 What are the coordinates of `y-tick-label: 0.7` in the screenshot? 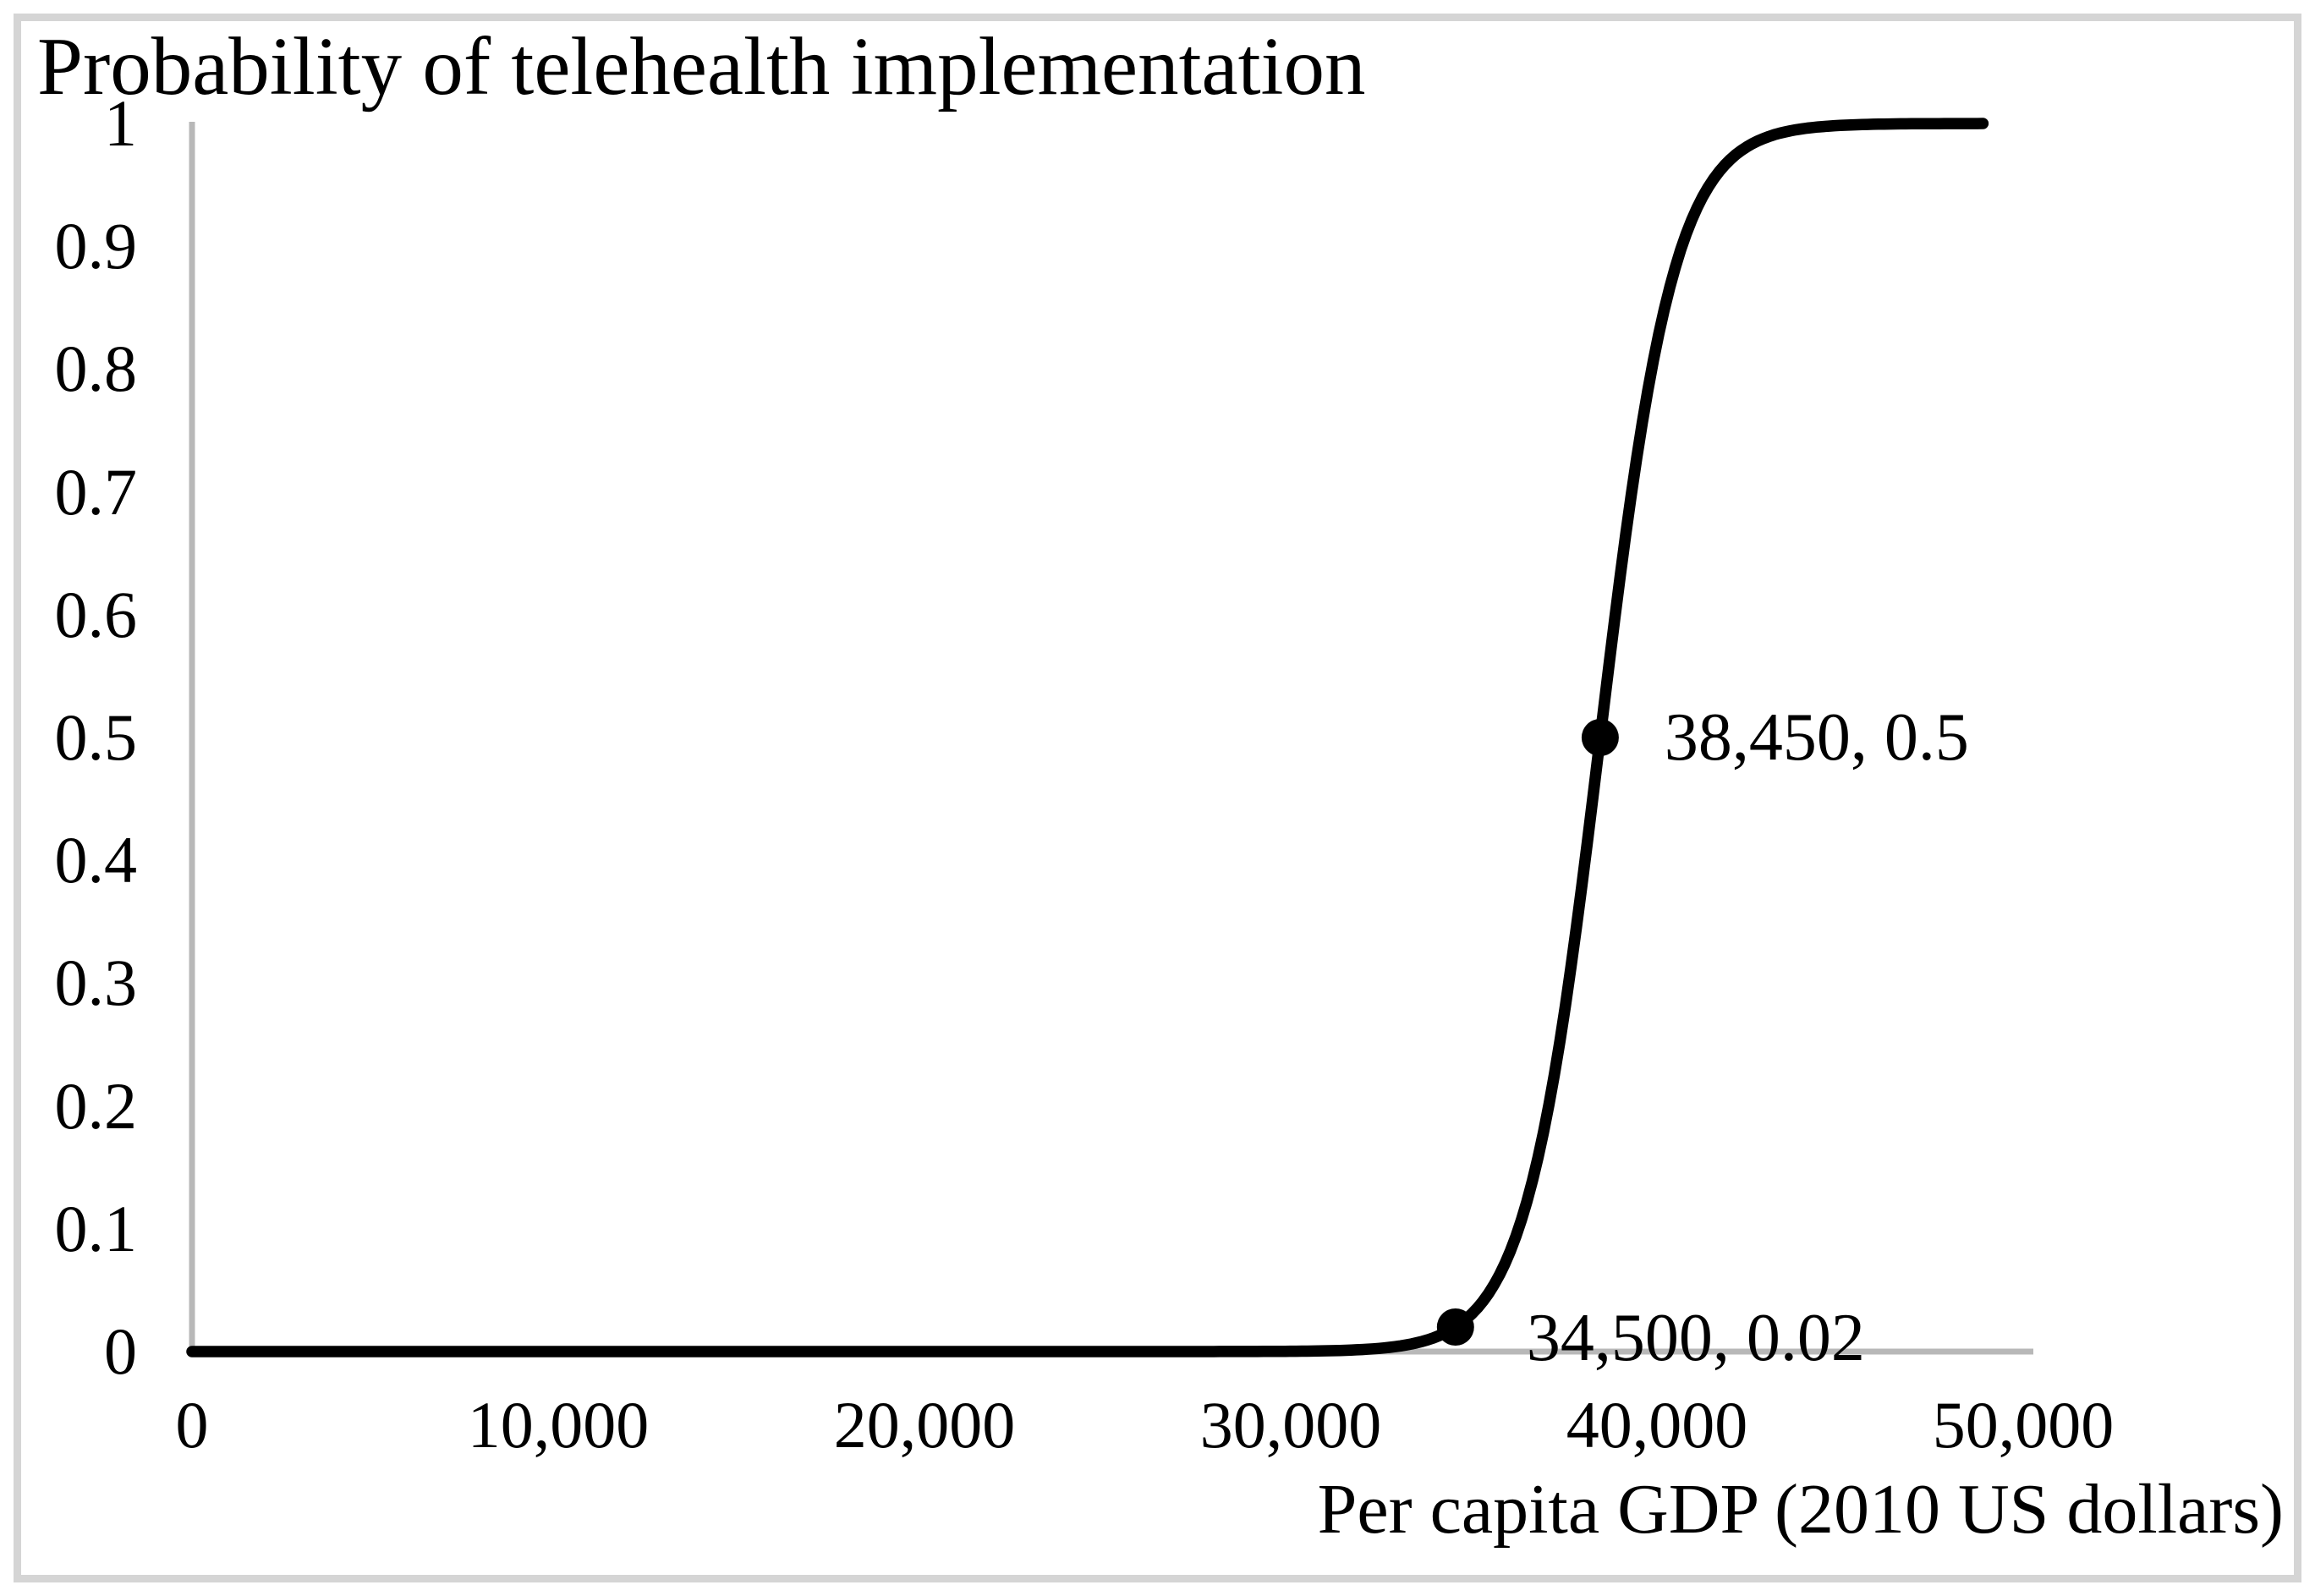 It's located at (96, 491).